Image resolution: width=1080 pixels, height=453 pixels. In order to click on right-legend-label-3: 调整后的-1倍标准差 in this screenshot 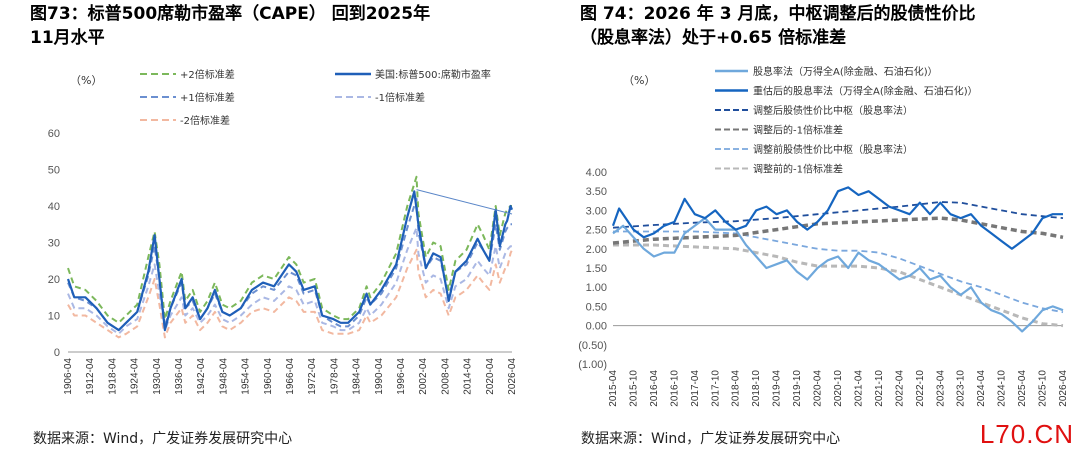, I will do `click(798, 130)`.